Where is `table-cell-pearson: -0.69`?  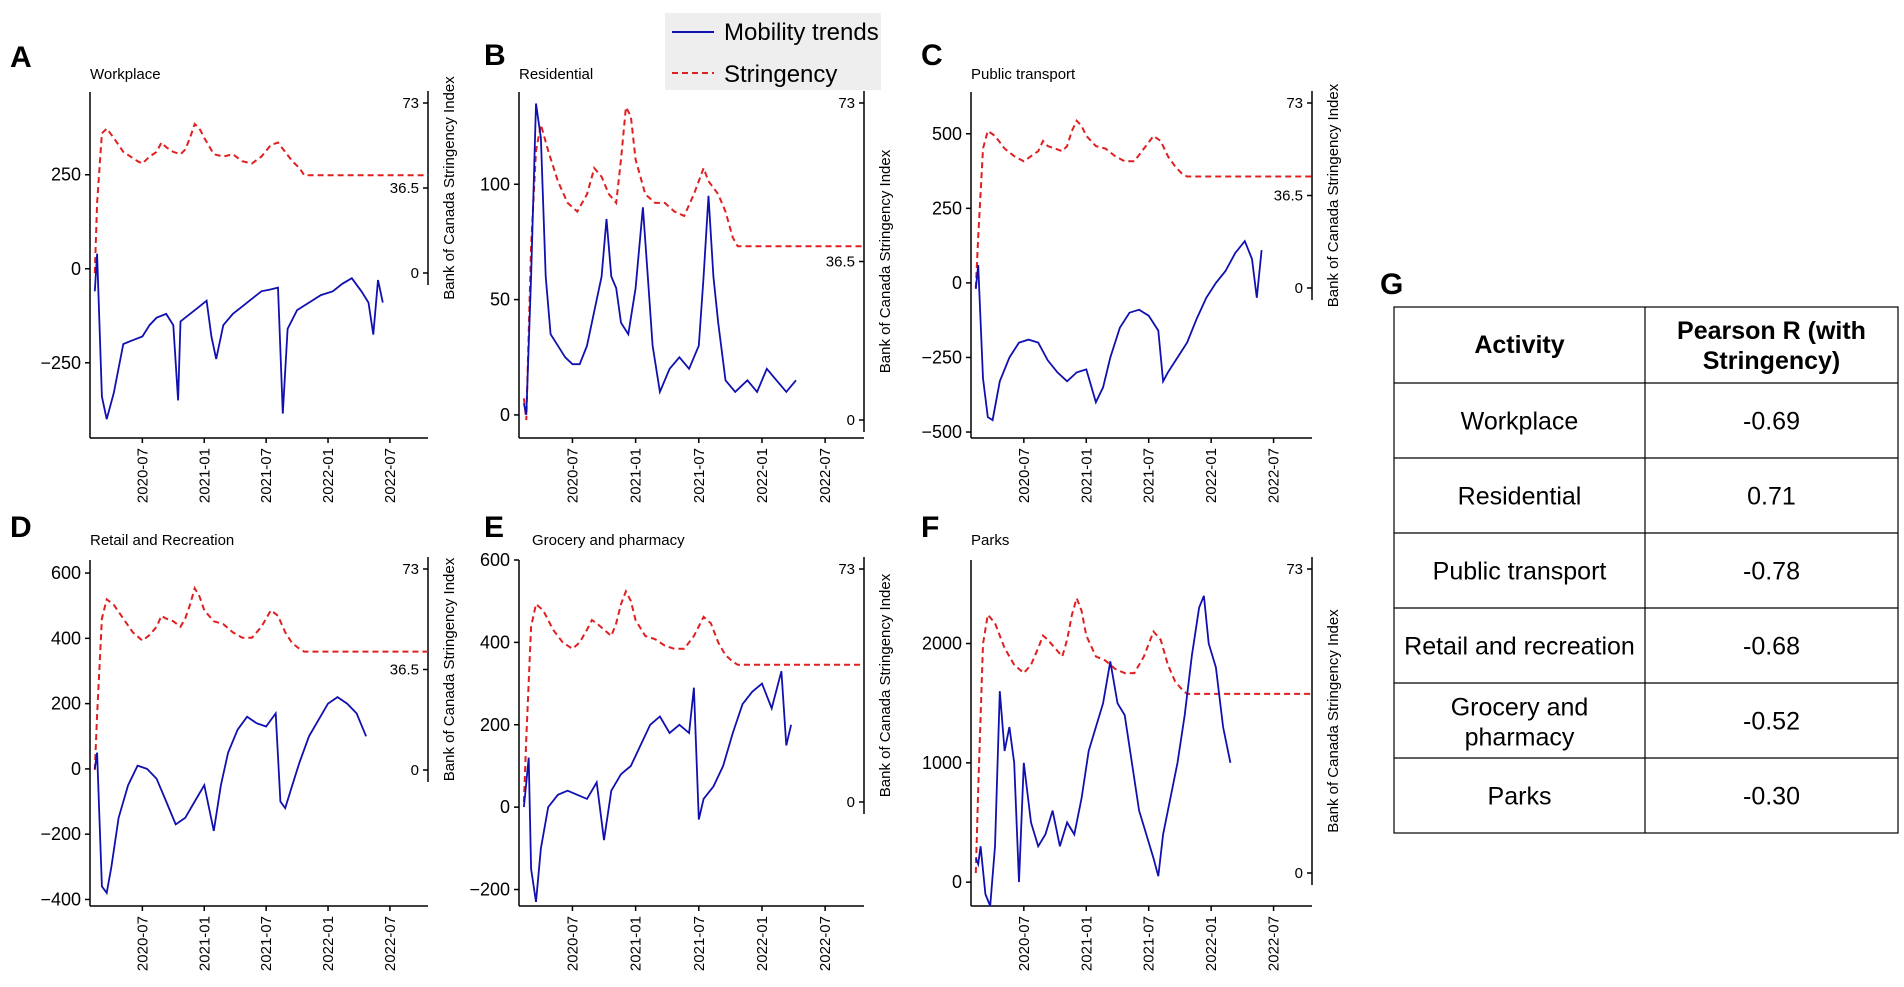
table-cell-pearson: -0.69 is located at coordinates (1771, 422).